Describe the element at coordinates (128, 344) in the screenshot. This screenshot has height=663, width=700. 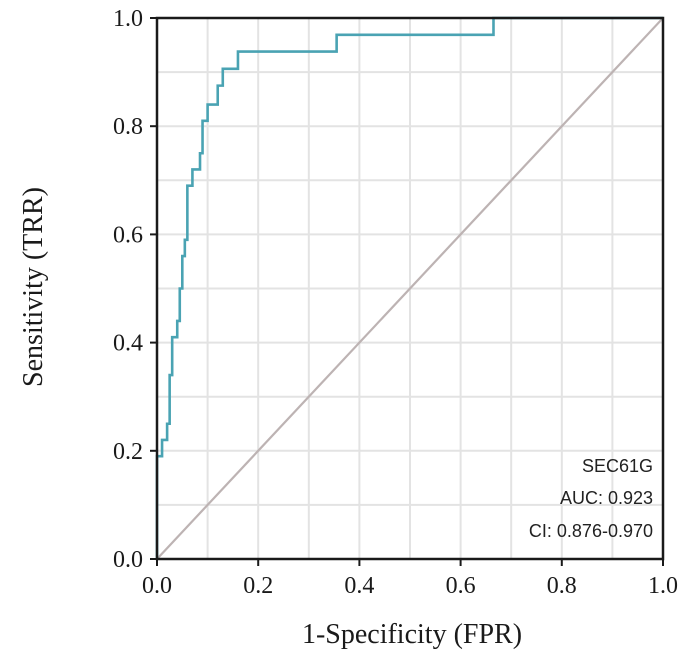
I see `y-tick-label: 0.4` at that location.